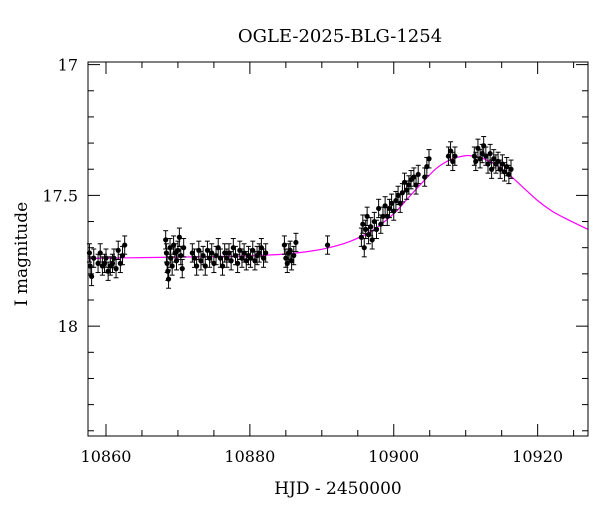 The height and width of the screenshot is (512, 600). What do you see at coordinates (249, 456) in the screenshot?
I see `x-tick-label: 10880` at bounding box center [249, 456].